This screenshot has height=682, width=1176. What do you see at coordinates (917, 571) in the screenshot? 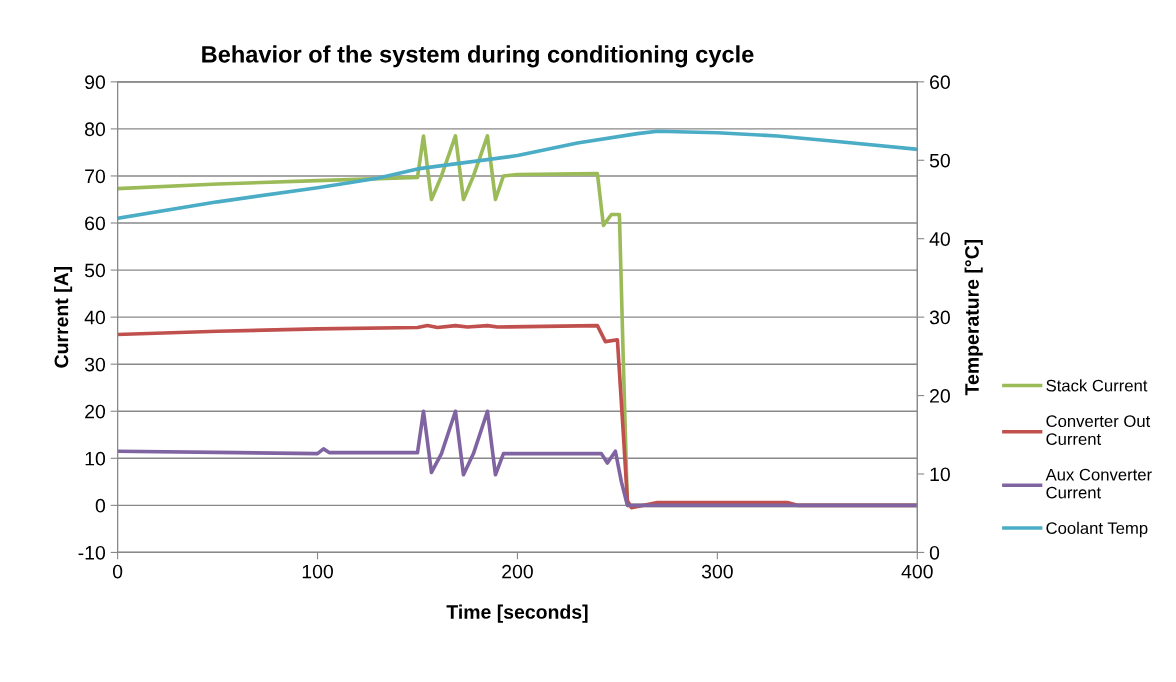
I see `x-tick-label: 400` at bounding box center [917, 571].